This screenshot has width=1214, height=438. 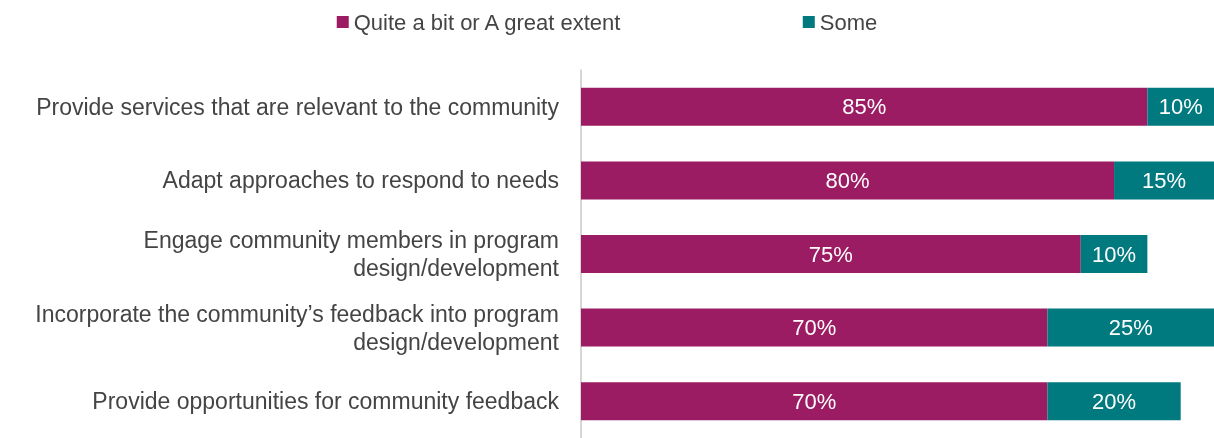 I want to click on y-tick-label: Adapt approaches to respond to needs, so click(x=360, y=180).